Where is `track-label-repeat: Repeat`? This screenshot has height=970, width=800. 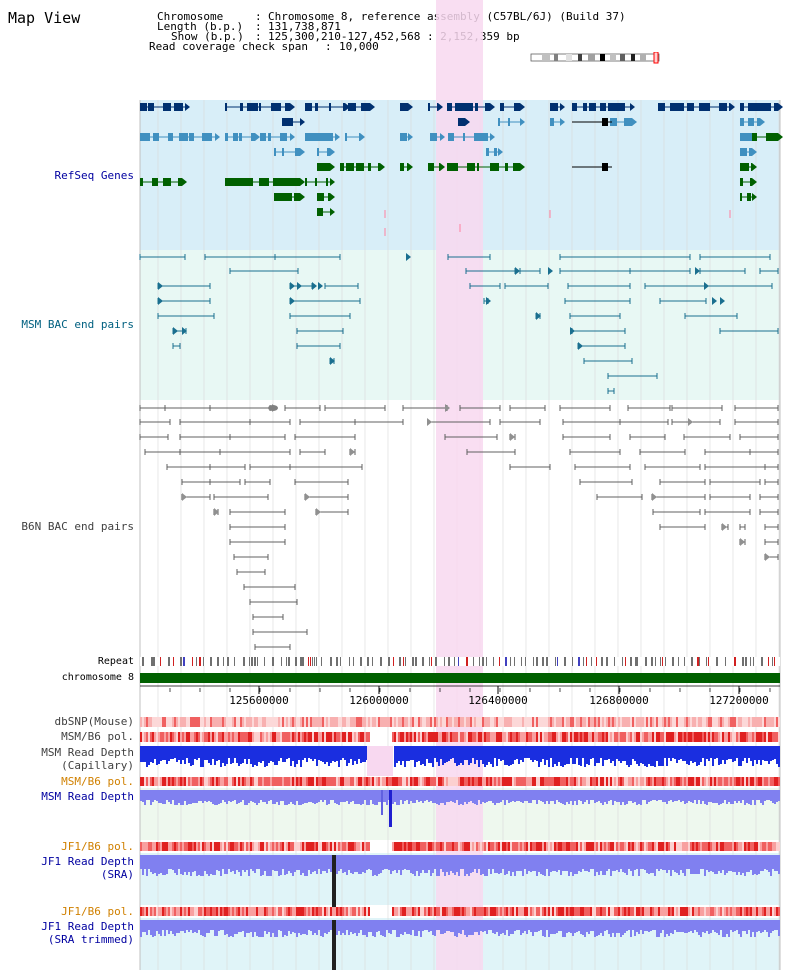 track-label-repeat: Repeat is located at coordinates (115, 661).